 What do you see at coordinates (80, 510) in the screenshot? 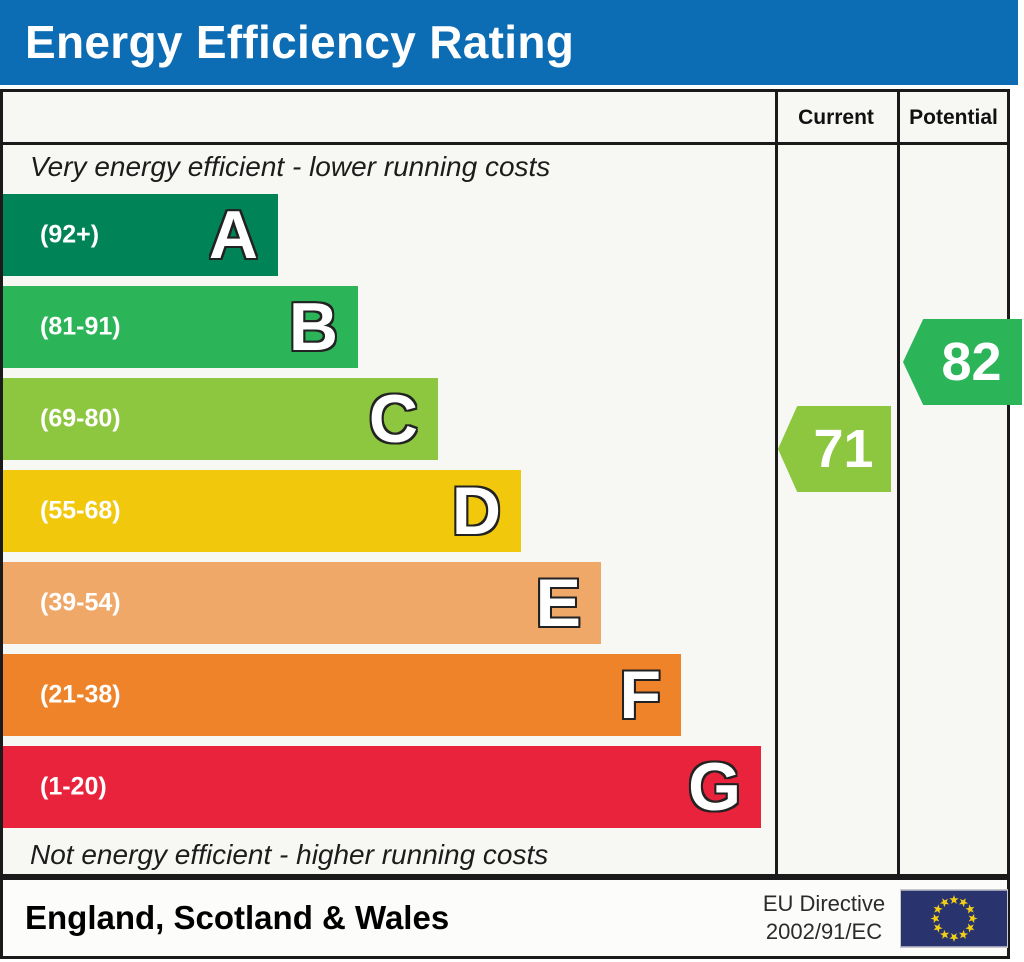
I see `band-d-range: (55-68)` at bounding box center [80, 510].